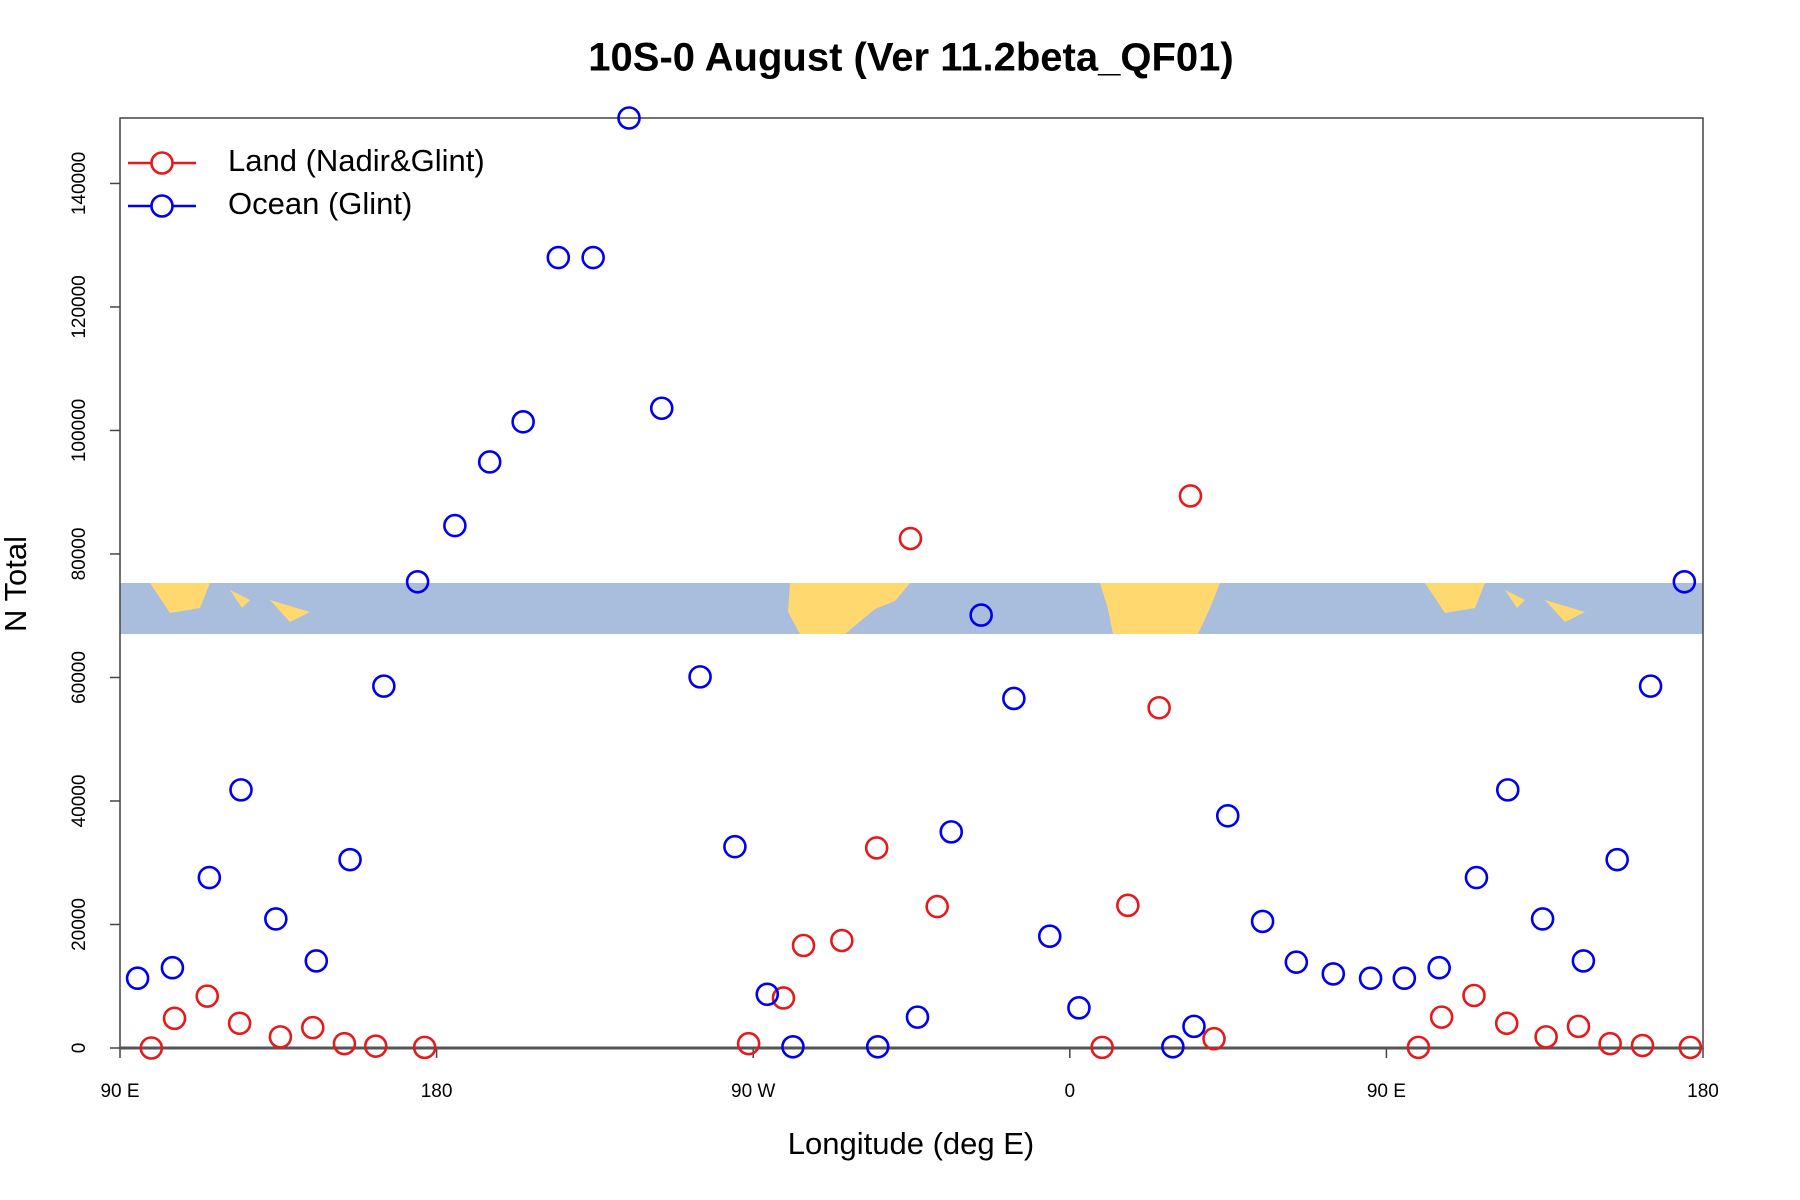 This screenshot has height=1200, width=1800. I want to click on chart-title: 10S-0 August (Ver 11.2beta_QF01), so click(910, 58).